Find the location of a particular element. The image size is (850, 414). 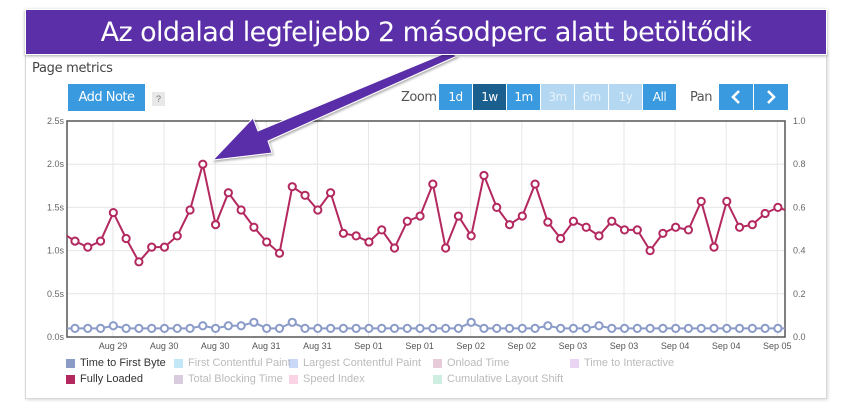

zoom-1w-button: 1w is located at coordinates (489, 97).